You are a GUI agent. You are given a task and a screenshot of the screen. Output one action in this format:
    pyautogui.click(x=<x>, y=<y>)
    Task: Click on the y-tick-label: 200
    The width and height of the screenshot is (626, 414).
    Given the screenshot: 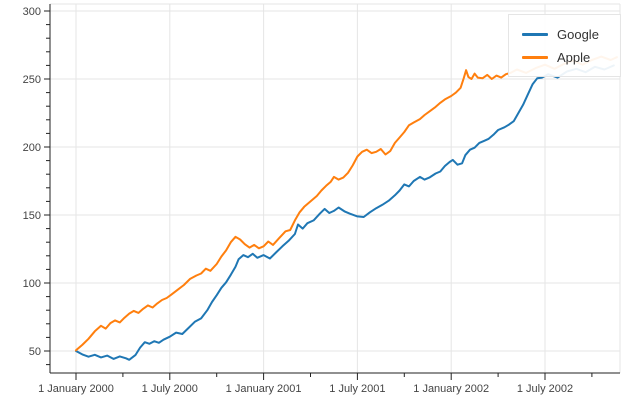 What is the action you would take?
    pyautogui.click(x=32, y=148)
    